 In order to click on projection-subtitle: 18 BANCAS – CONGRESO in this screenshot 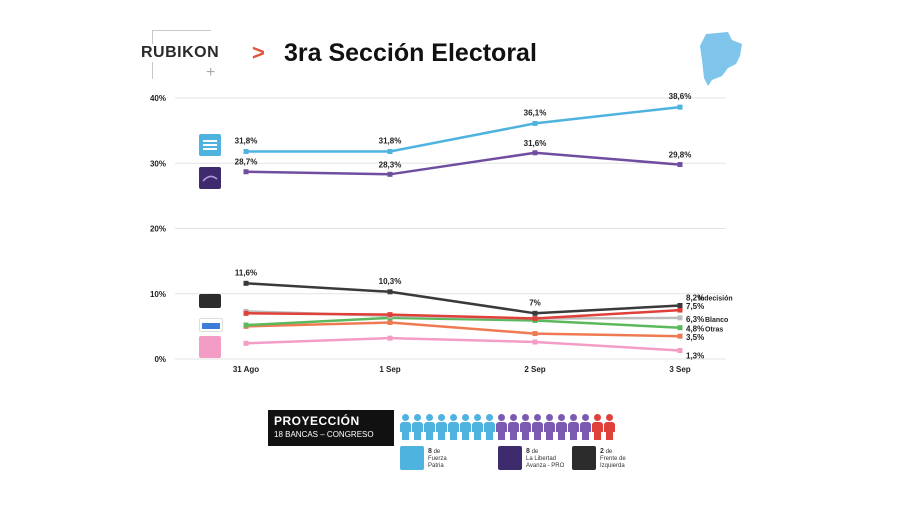, I will do `click(324, 434)`.